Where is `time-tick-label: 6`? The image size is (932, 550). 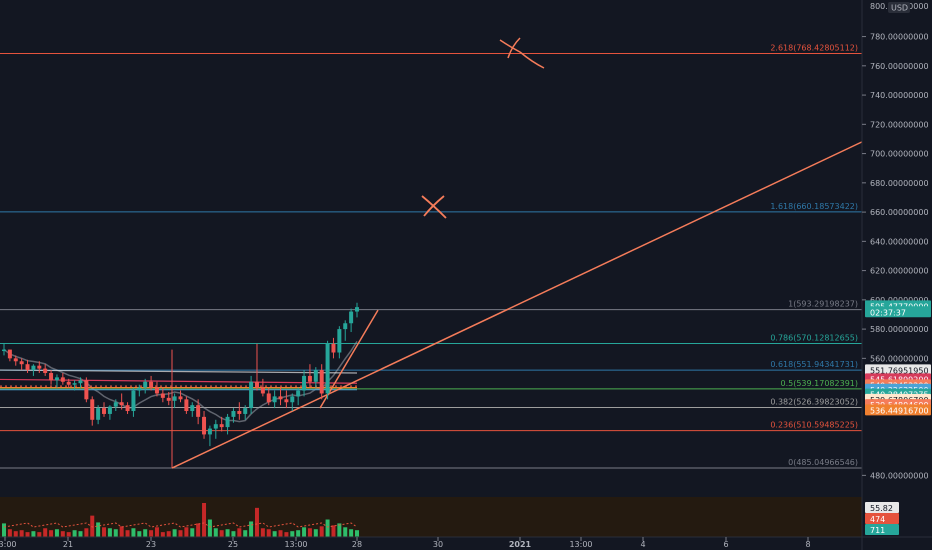
time-tick-label: 6 is located at coordinates (725, 544).